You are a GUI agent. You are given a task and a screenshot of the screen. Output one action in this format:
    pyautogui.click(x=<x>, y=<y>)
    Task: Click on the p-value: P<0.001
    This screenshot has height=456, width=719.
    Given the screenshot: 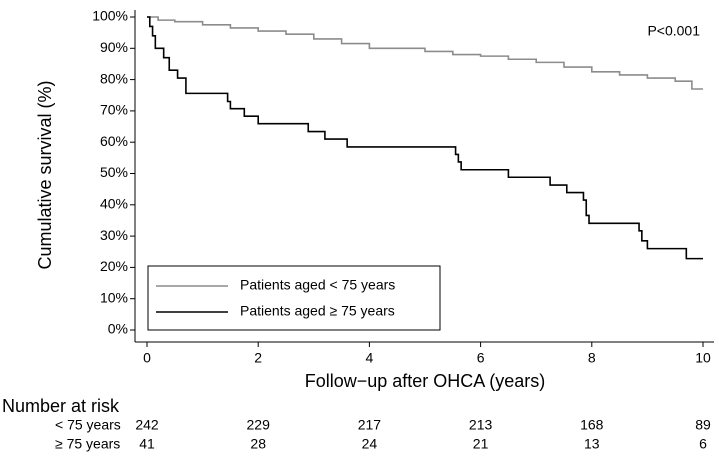 What is the action you would take?
    pyautogui.click(x=673, y=31)
    